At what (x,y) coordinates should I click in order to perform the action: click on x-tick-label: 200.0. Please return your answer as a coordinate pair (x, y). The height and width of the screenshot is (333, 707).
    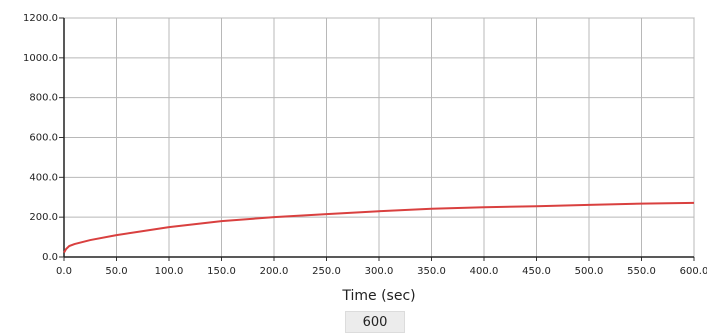
    Looking at the image, I should click on (274, 271).